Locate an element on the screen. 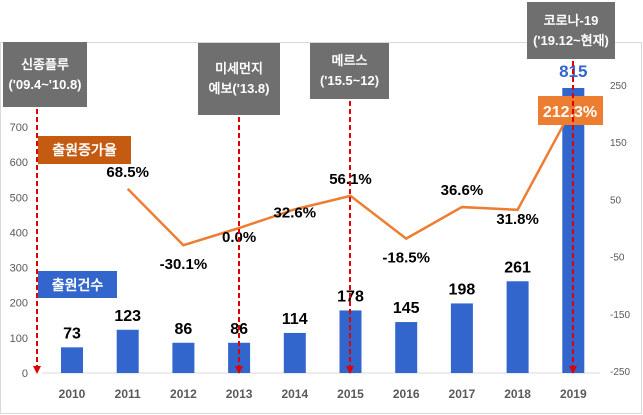 The height and width of the screenshot is (415, 643). rate-data-label: 36.6% is located at coordinates (462, 190).